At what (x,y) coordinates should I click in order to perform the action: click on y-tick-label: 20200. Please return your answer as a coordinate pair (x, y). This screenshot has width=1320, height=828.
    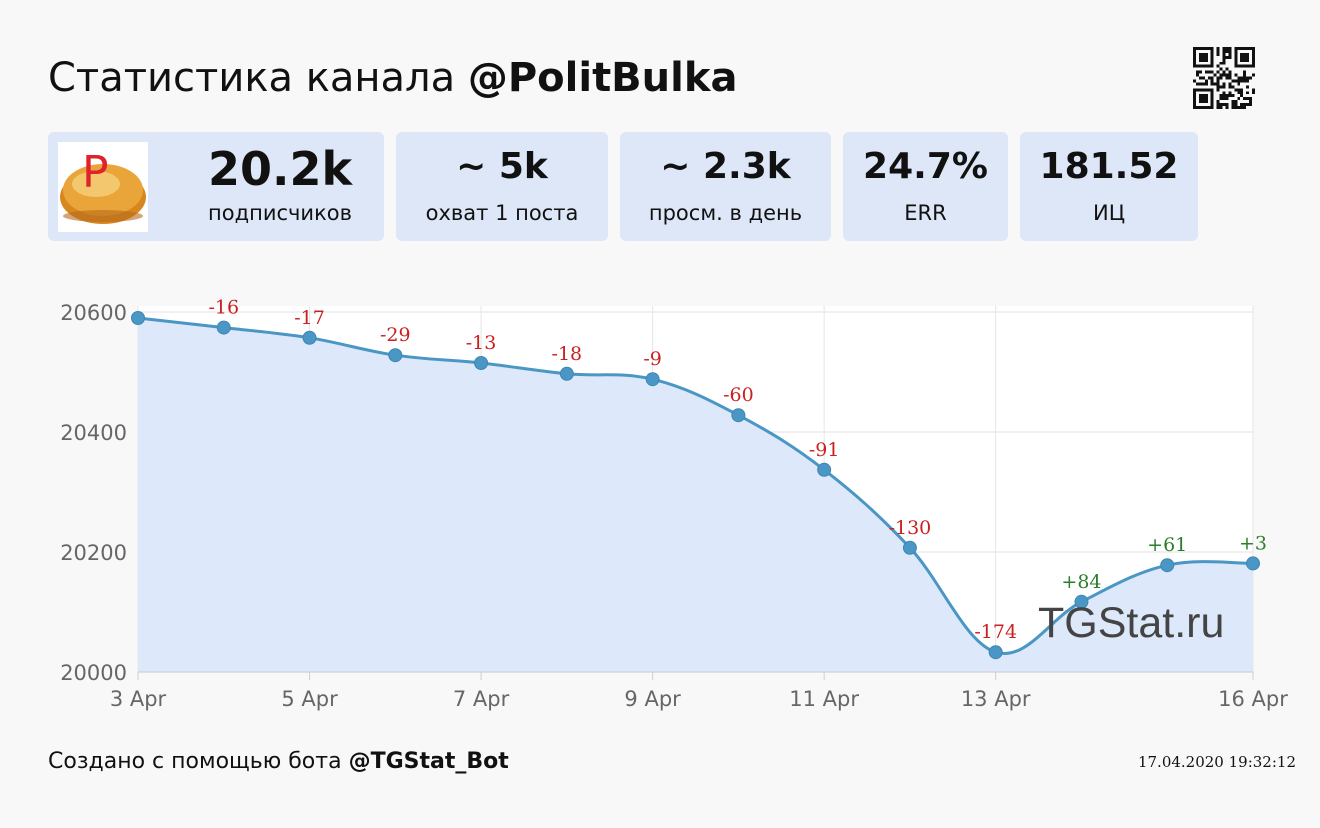
    Looking at the image, I should click on (93, 553).